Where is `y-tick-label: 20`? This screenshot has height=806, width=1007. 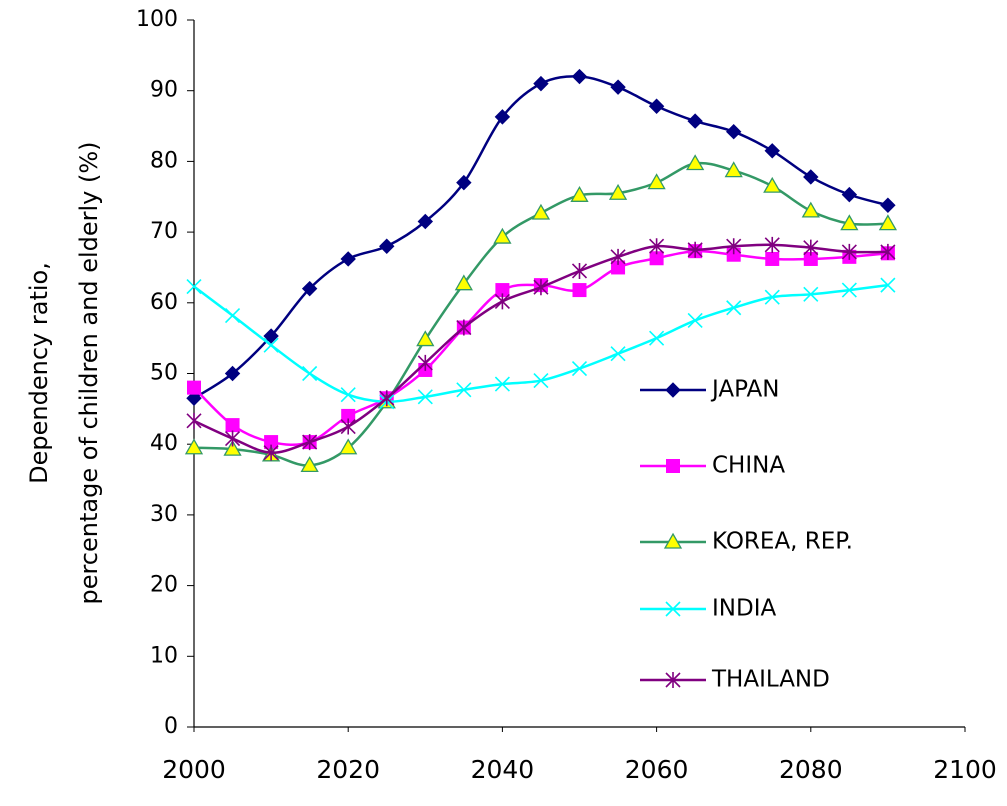 y-tick-label: 20 is located at coordinates (164, 585).